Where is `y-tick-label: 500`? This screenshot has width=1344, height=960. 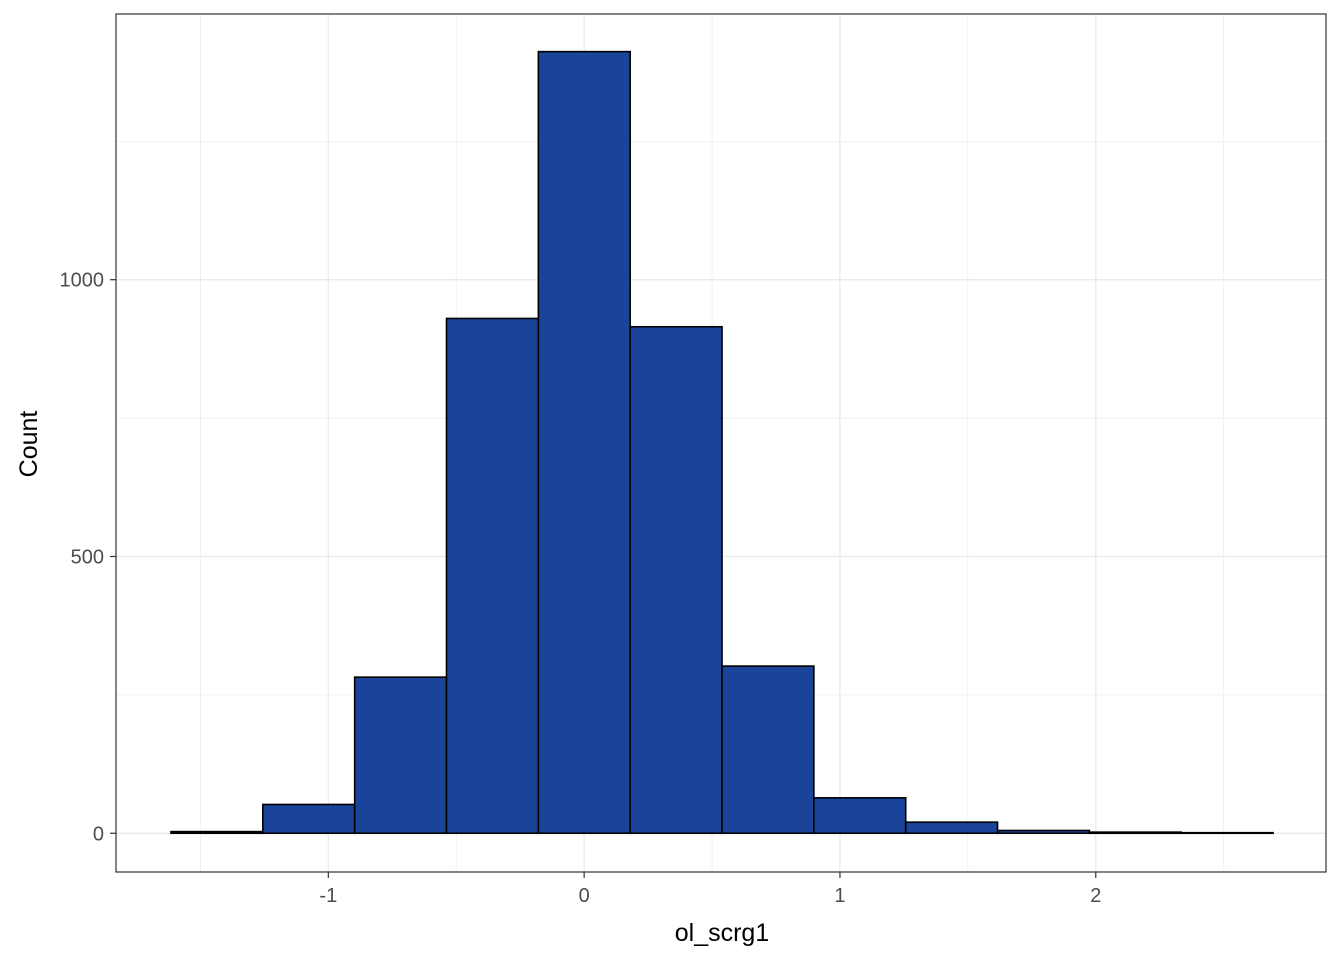
y-tick-label: 500 is located at coordinates (87, 557).